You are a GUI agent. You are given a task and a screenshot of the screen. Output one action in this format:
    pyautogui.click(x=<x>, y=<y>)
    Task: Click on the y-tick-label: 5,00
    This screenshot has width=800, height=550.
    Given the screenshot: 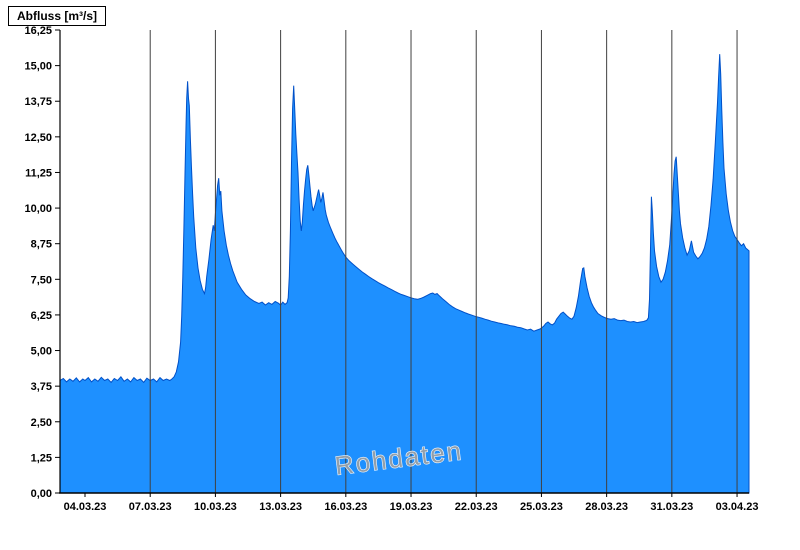 What is the action you would take?
    pyautogui.click(x=41, y=352)
    